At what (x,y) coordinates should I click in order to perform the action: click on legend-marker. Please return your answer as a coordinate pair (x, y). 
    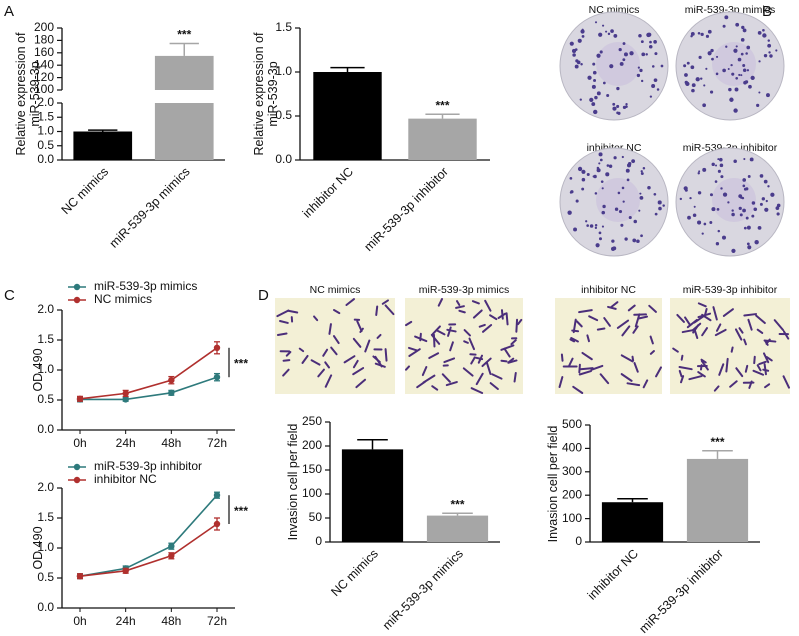
    Looking at the image, I should click on (77, 300).